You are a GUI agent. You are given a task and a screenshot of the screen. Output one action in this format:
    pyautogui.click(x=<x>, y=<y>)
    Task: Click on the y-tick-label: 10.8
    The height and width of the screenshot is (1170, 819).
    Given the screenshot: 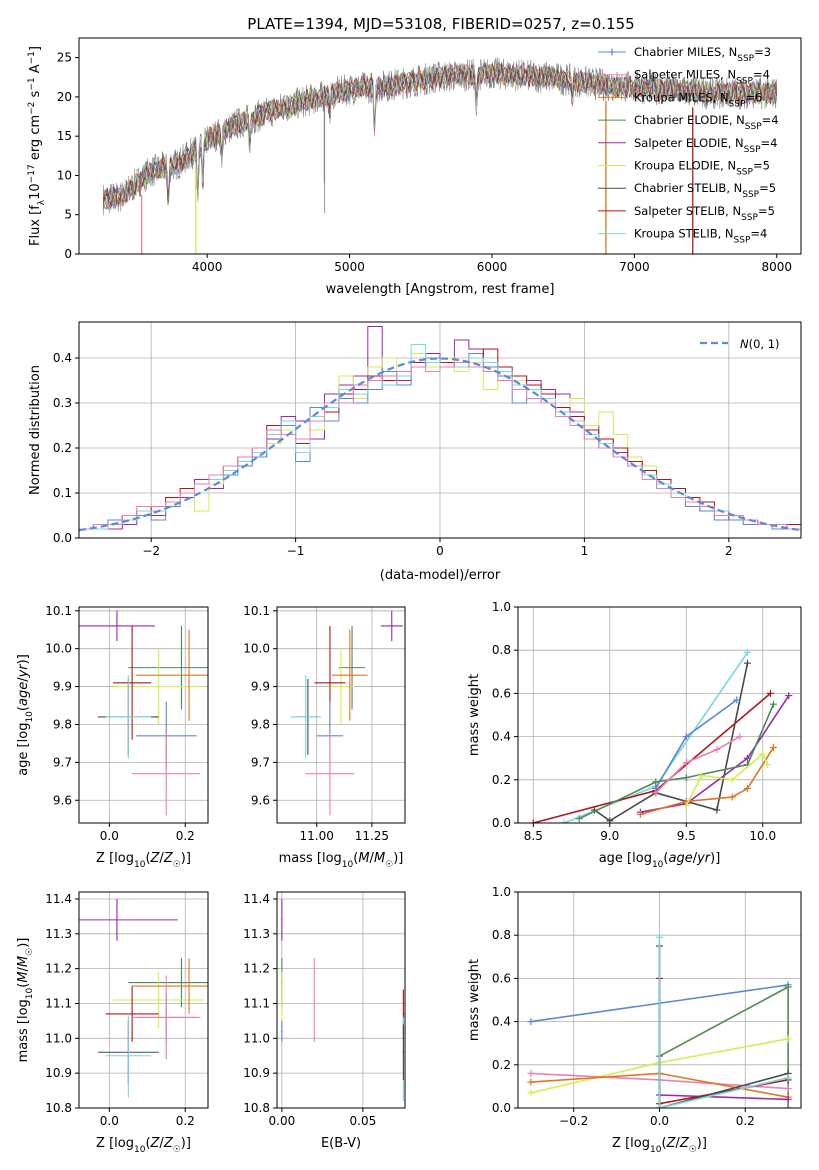 What is the action you would take?
    pyautogui.click(x=58, y=1108)
    